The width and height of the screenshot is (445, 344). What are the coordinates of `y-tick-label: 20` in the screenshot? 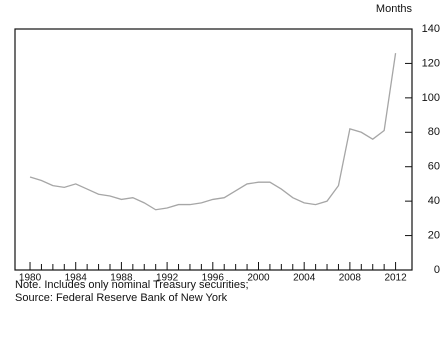 It's located at (434, 235).